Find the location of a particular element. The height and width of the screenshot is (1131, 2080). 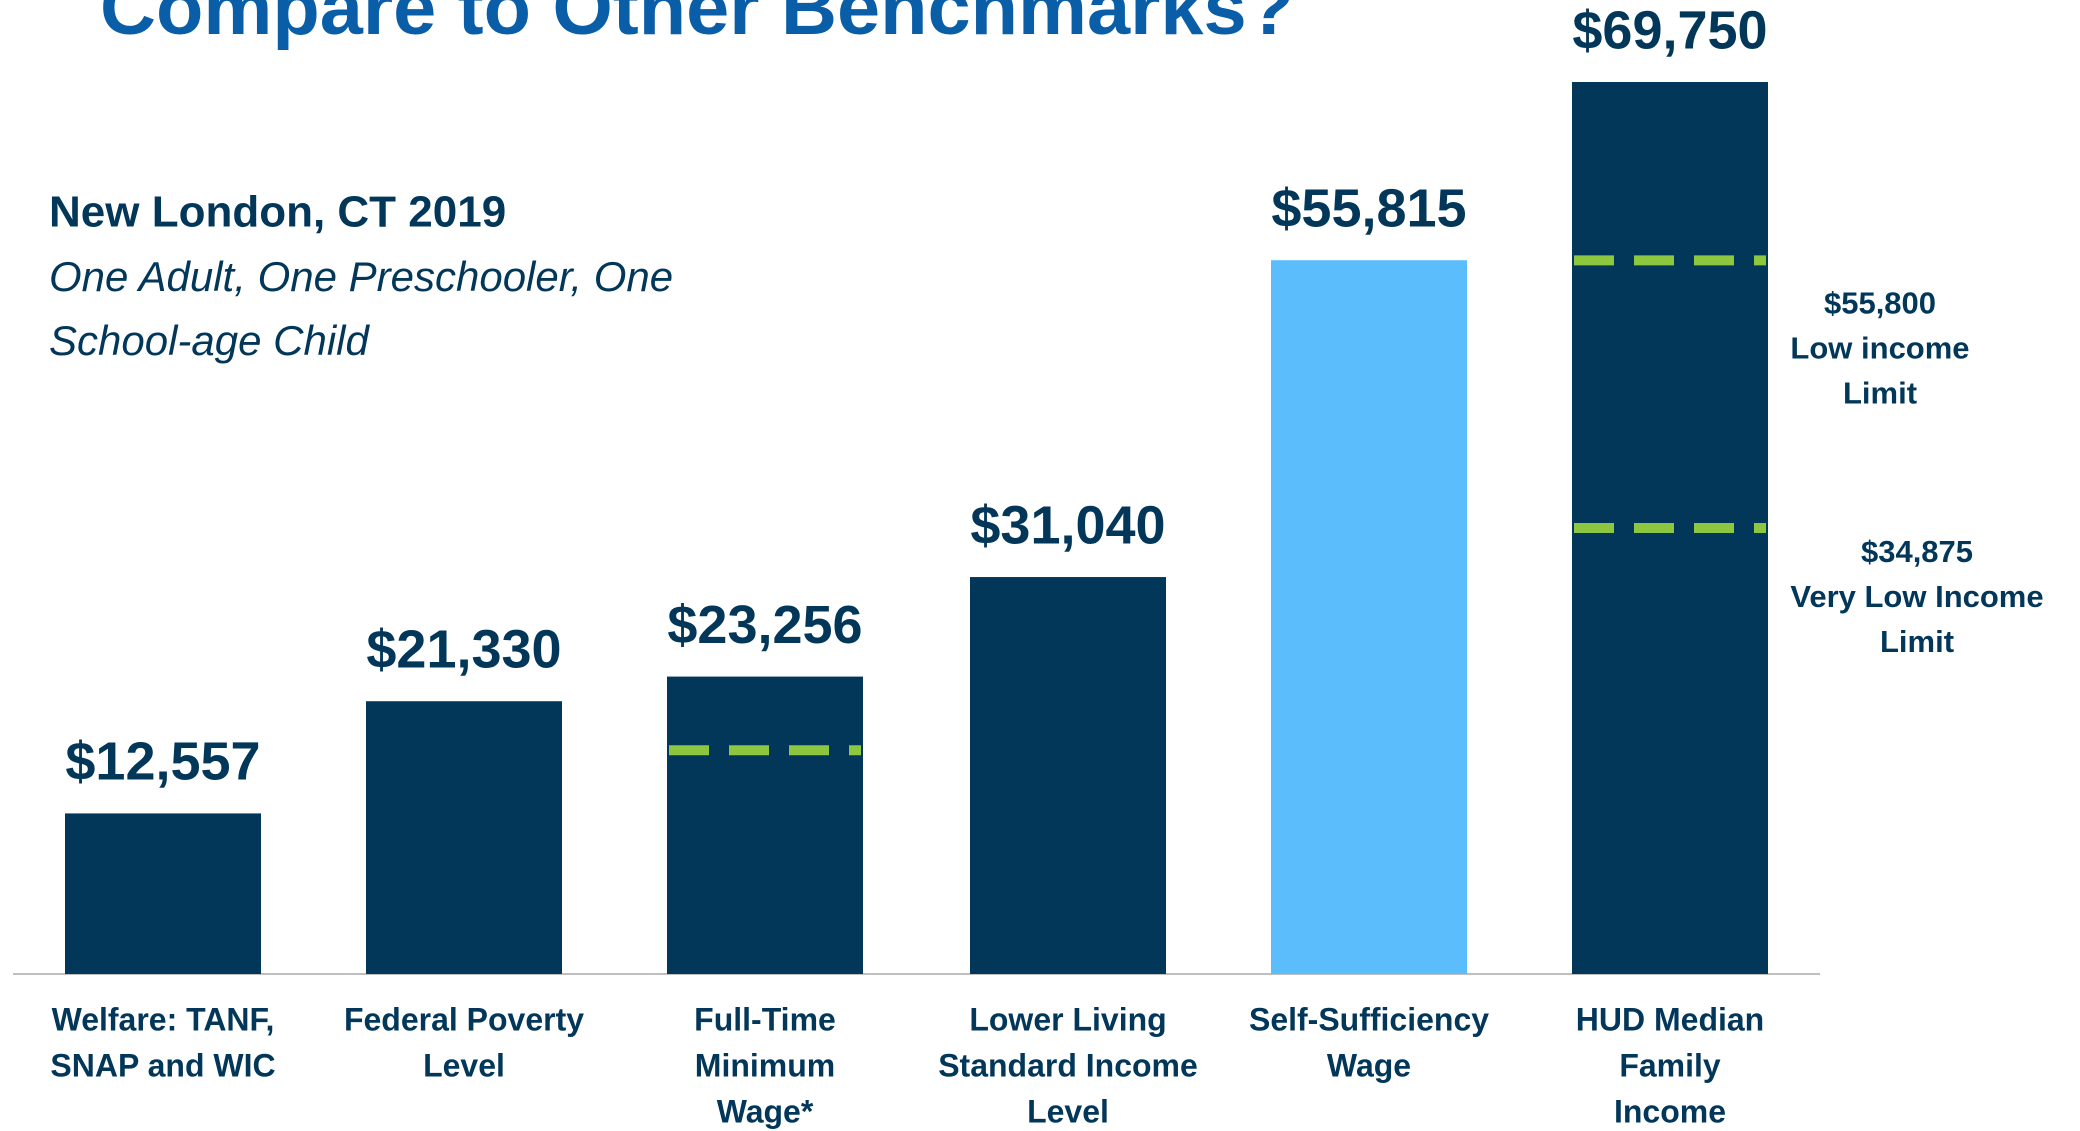

x-tick-label: Family is located at coordinates (1670, 1065).